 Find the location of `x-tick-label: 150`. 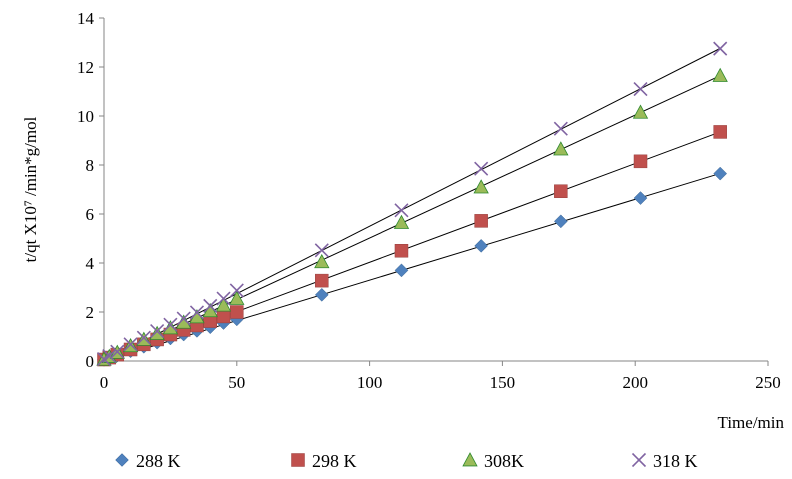

x-tick-label: 150 is located at coordinates (503, 382).